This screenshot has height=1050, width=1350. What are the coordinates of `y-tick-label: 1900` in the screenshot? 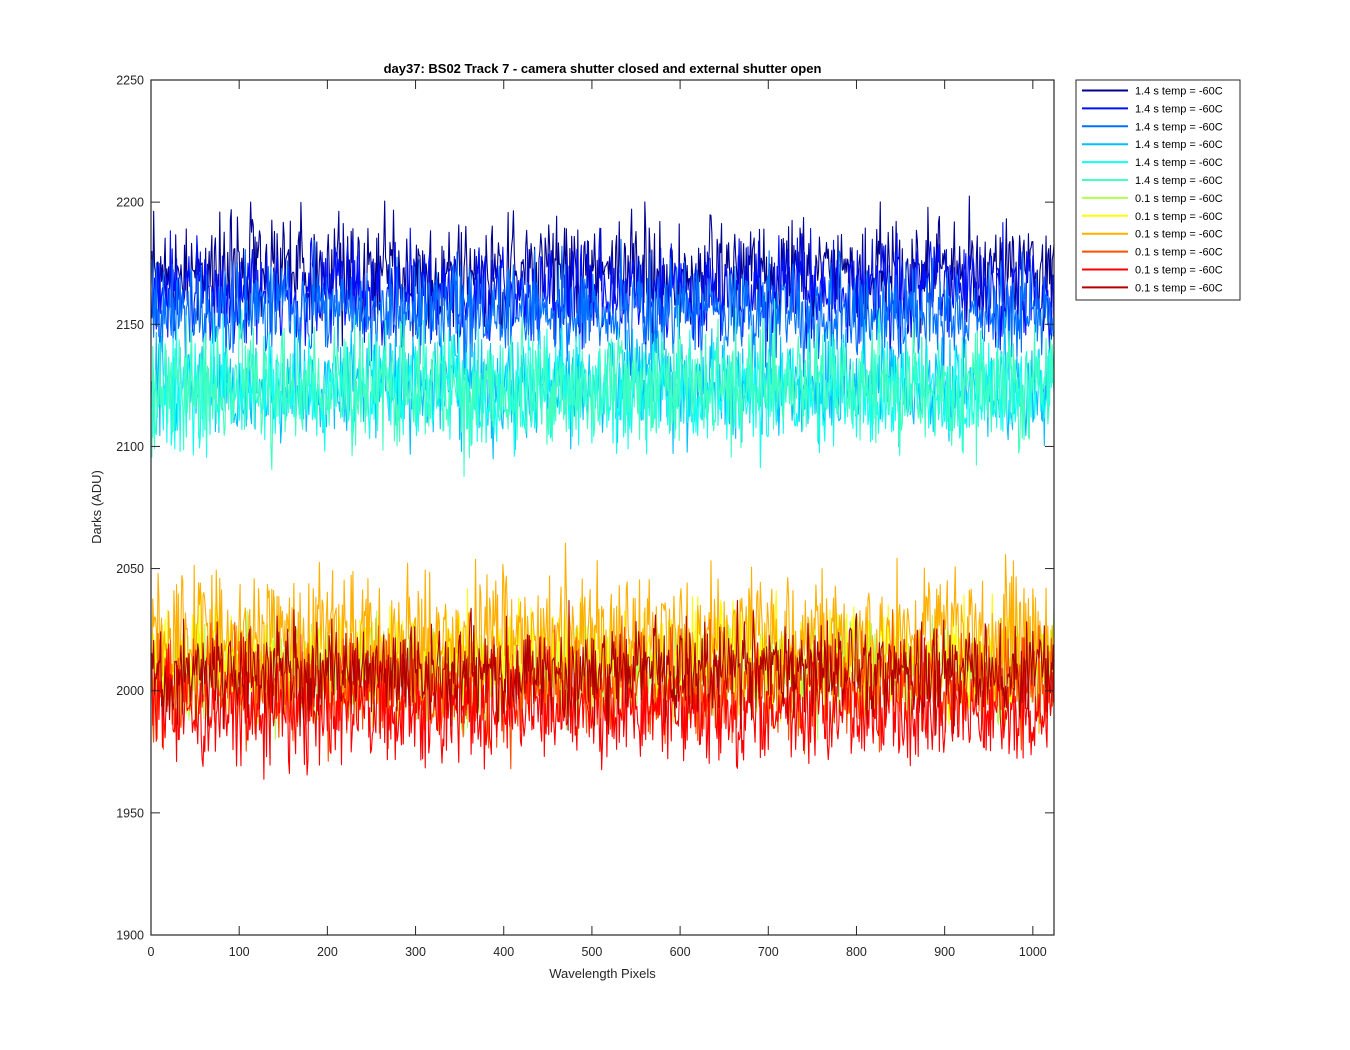 It's located at (130, 936).